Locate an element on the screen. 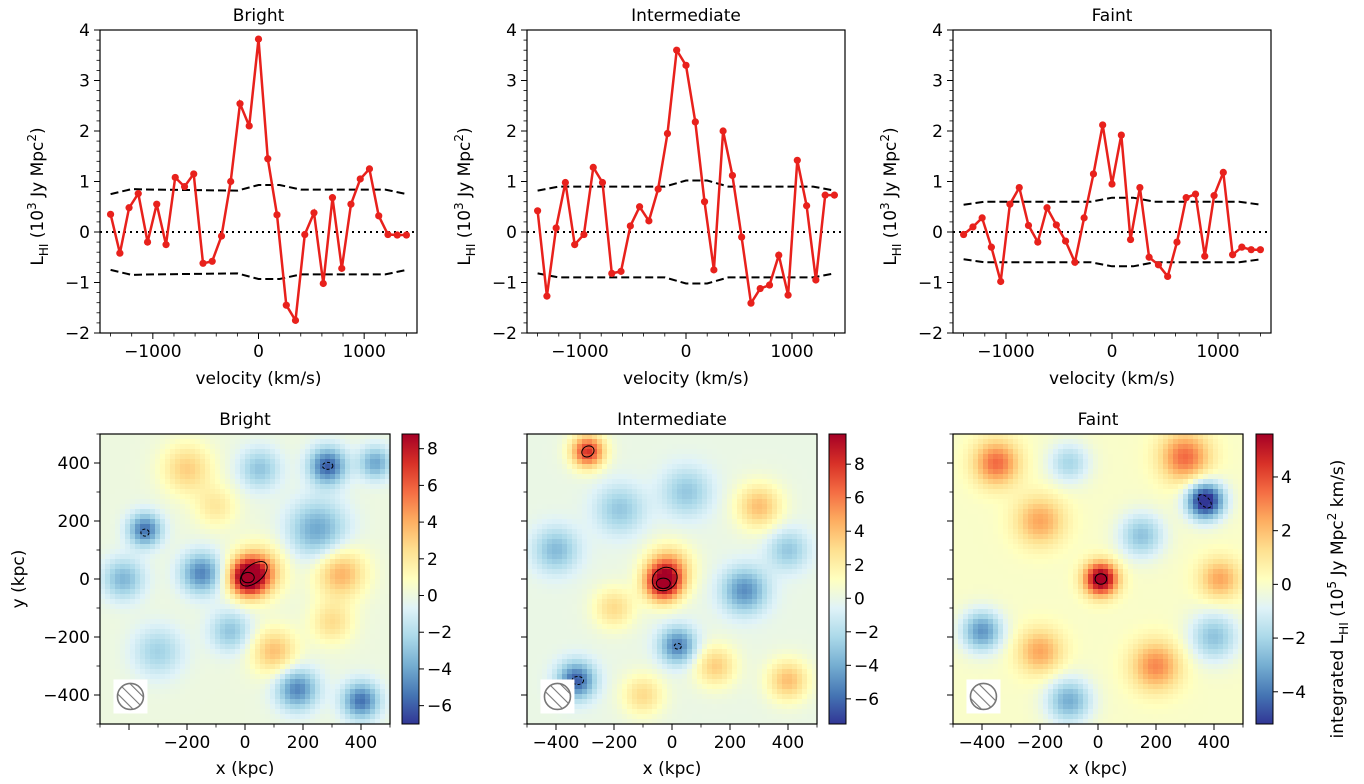 The width and height of the screenshot is (1364, 784). colorbar-tick-label: 2 is located at coordinates (859, 566).